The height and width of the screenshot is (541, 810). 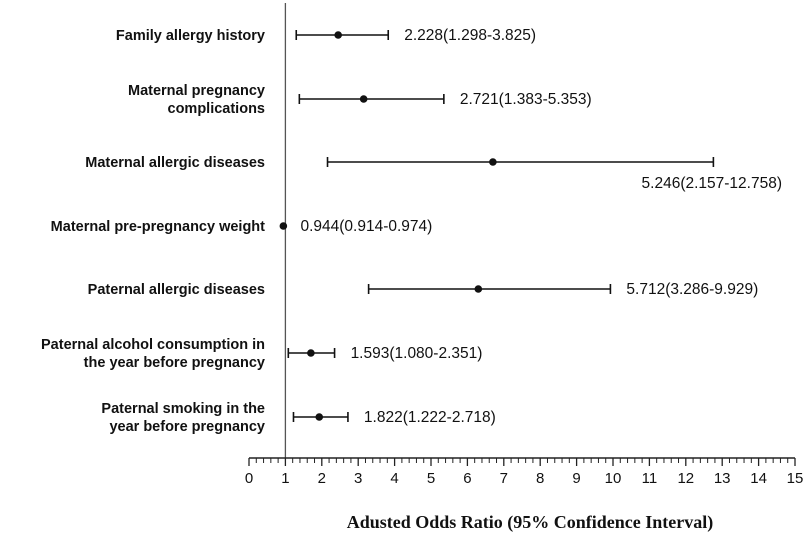 I want to click on x-tick-label: 5, so click(x=431, y=478).